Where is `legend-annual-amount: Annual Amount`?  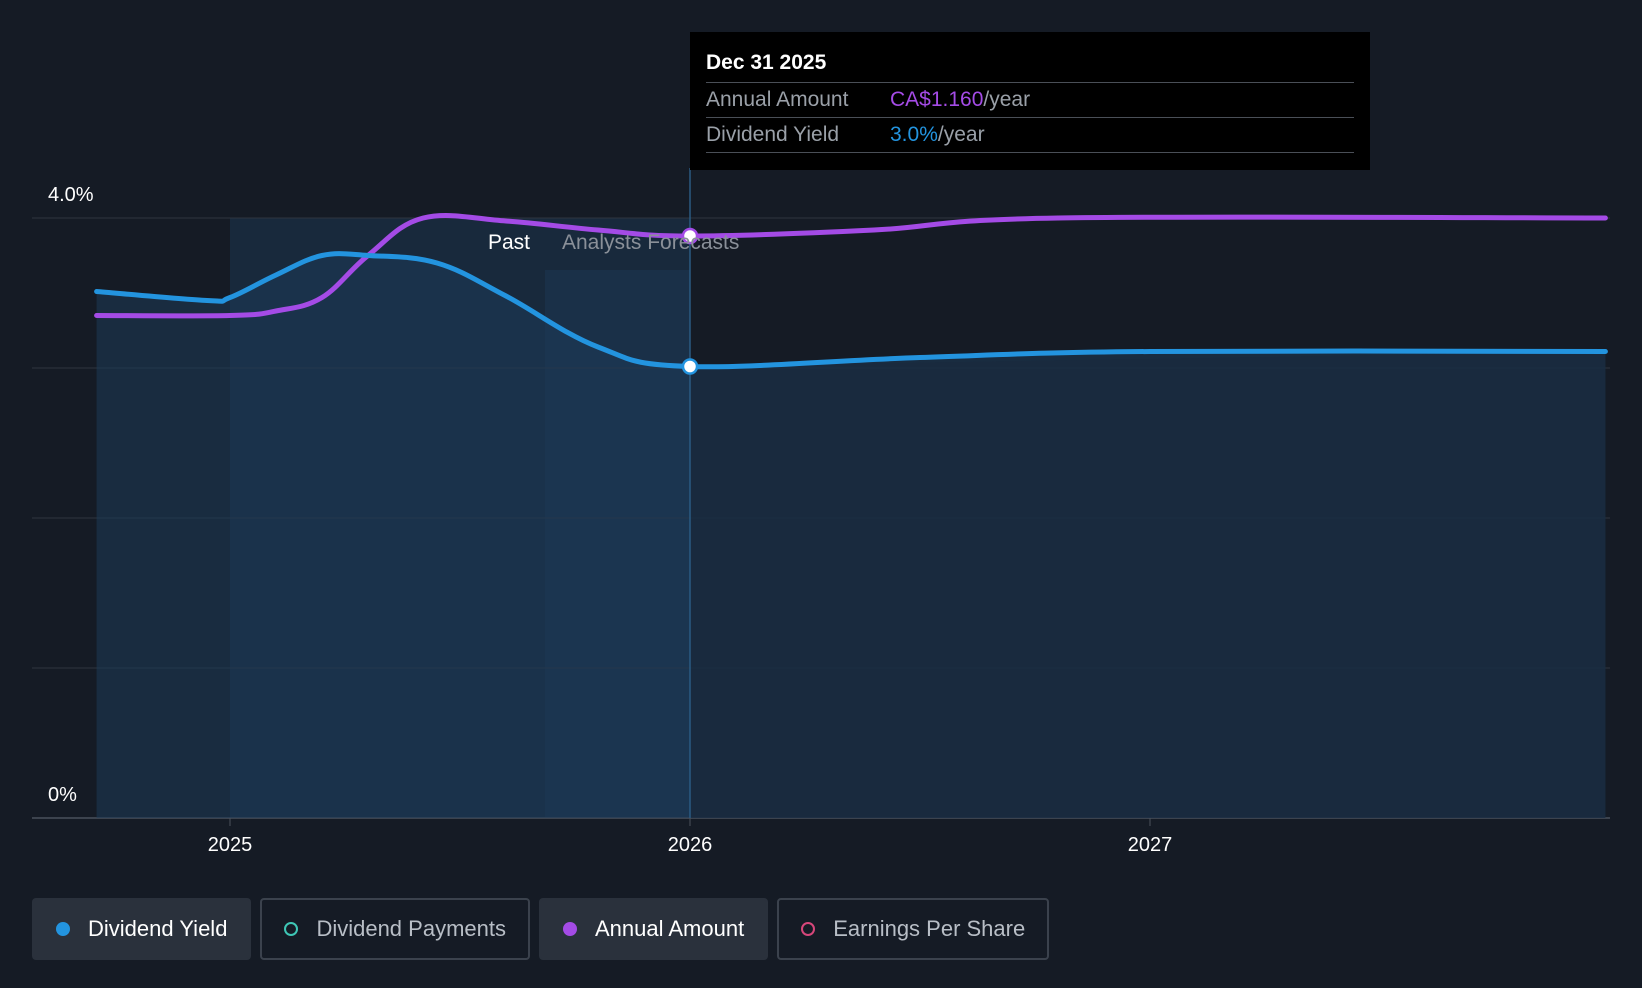 legend-annual-amount: Annual Amount is located at coordinates (653, 929).